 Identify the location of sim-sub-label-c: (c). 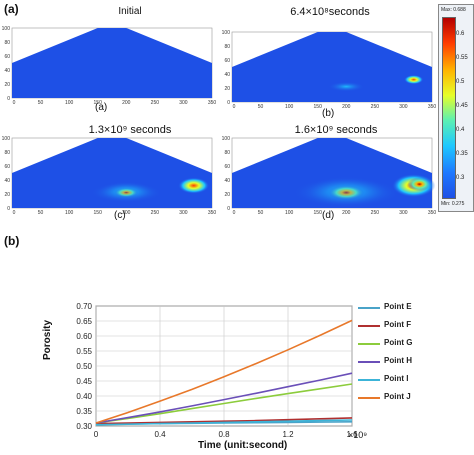
(120, 215).